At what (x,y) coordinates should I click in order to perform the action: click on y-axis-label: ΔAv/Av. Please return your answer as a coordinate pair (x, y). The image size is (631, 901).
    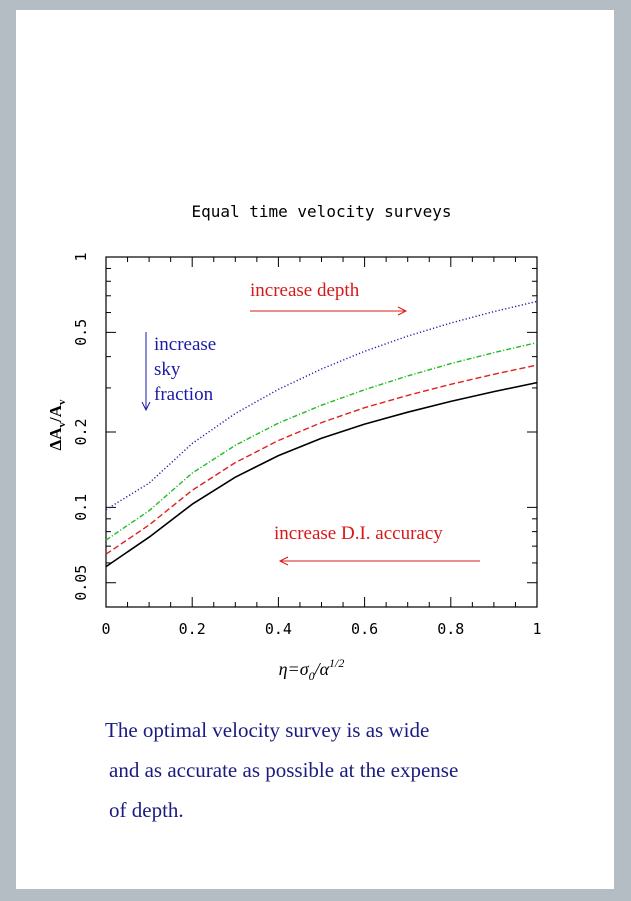
    Looking at the image, I should click on (57, 424).